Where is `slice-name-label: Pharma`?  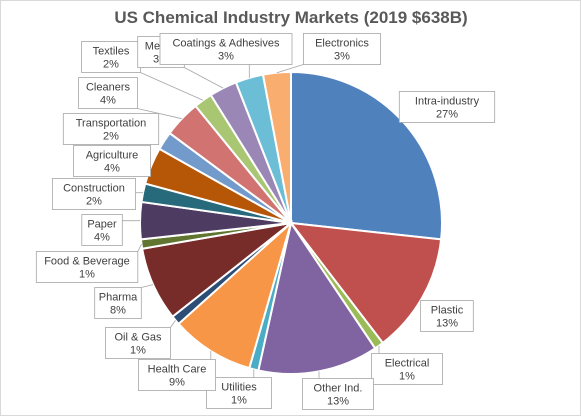 slice-name-label: Pharma is located at coordinates (118, 298).